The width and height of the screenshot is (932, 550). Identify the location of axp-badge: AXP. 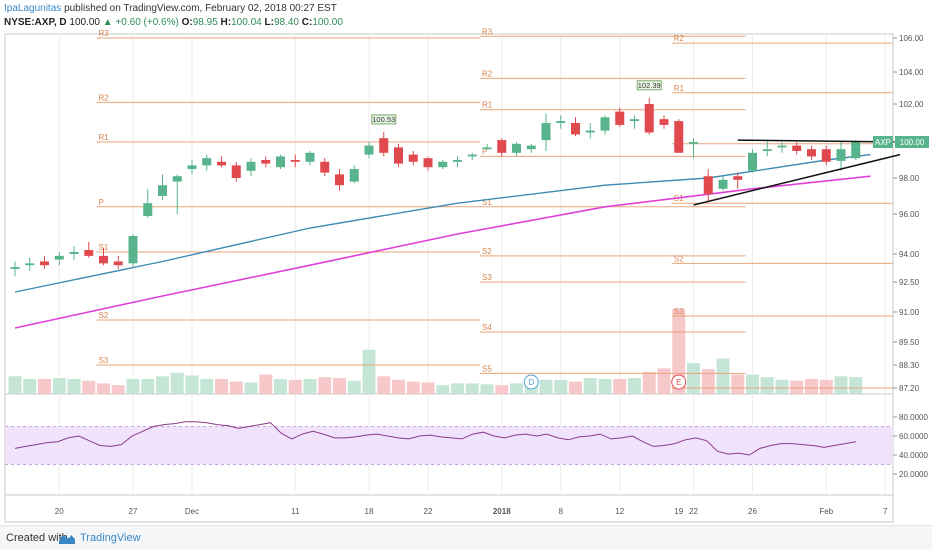
(883, 142).